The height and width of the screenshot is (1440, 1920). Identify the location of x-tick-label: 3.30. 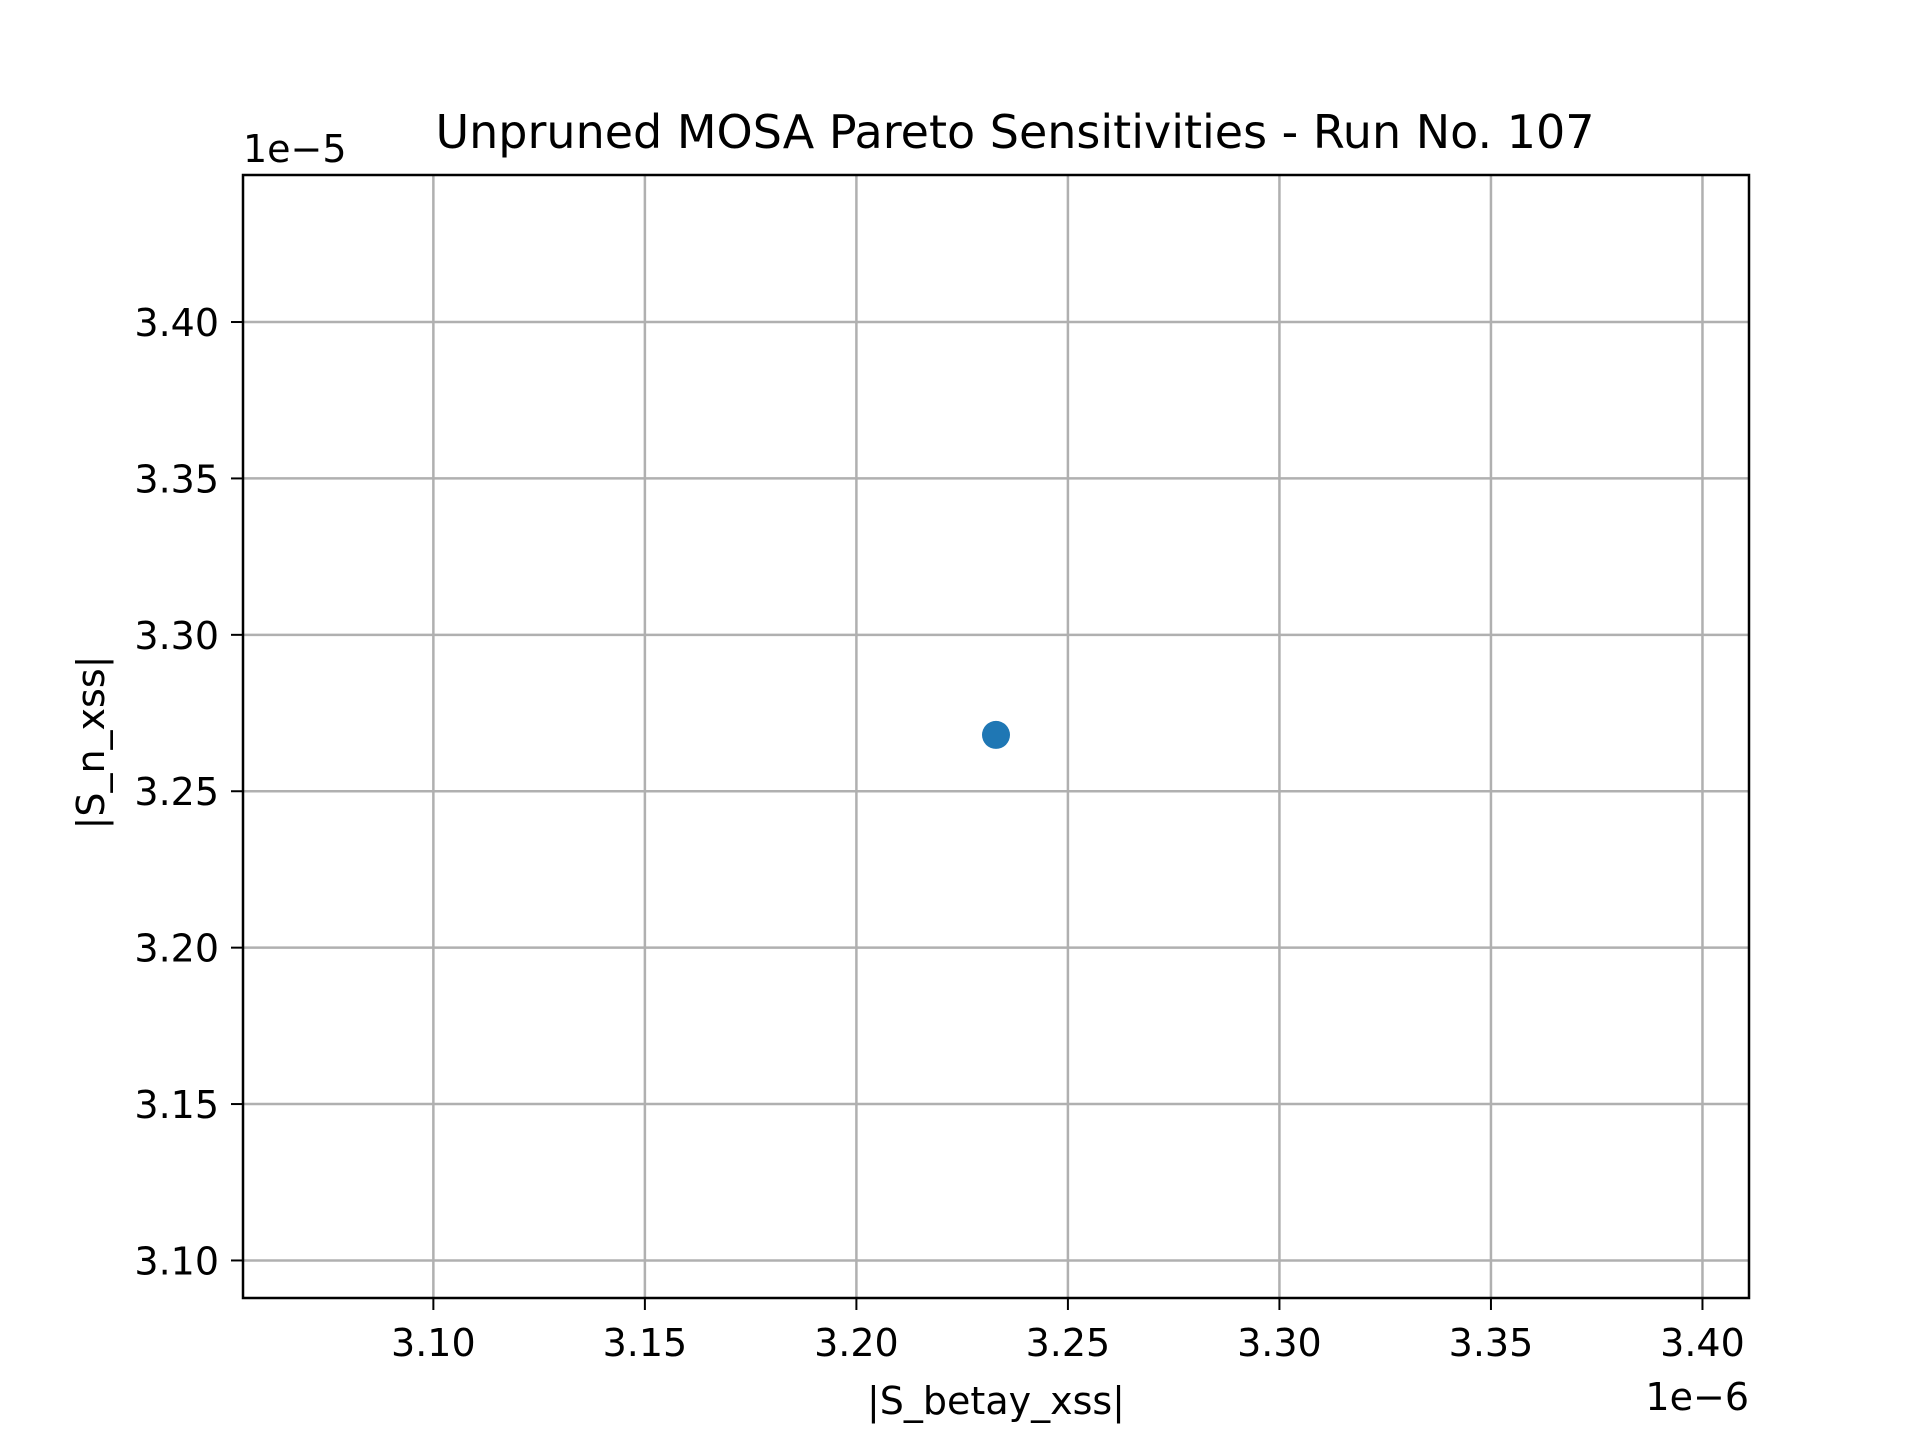
(1279, 1343).